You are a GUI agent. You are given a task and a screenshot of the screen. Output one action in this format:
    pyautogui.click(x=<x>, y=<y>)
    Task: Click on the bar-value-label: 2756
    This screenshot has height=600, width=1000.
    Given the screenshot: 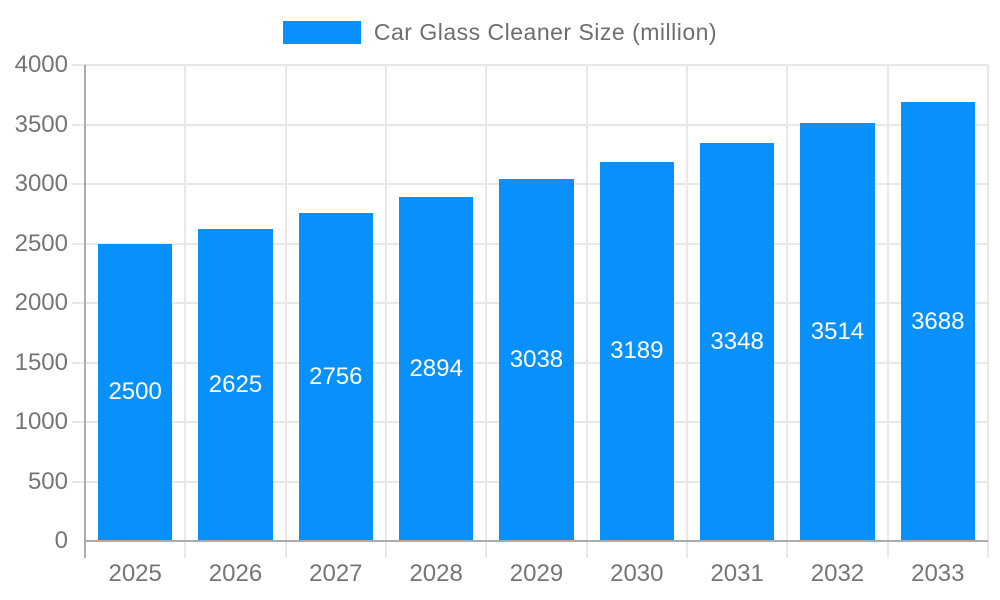 What is the action you would take?
    pyautogui.click(x=336, y=377)
    